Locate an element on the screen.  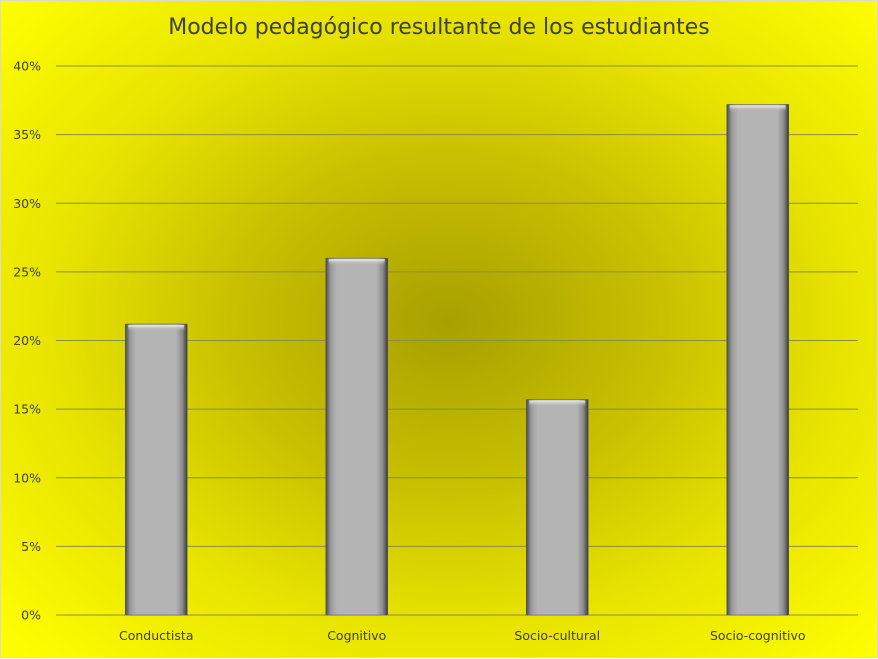
y-tick-label: 15% is located at coordinates (27, 409).